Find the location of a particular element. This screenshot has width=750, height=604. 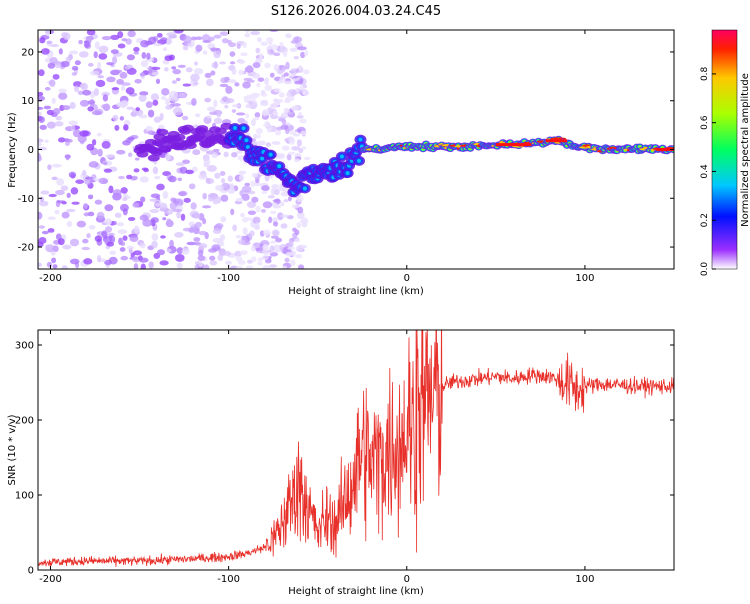

snr-x-tick-label: 0 is located at coordinates (407, 579).